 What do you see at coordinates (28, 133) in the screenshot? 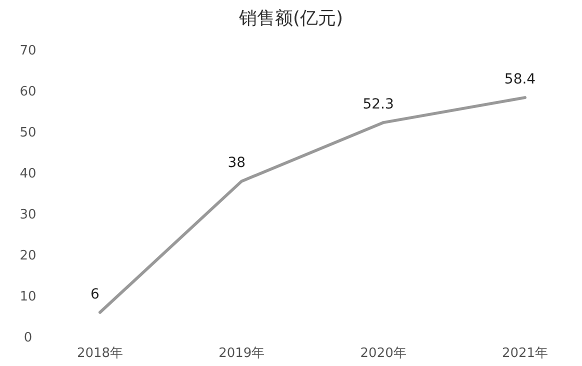
I see `y-tick-label: 50` at bounding box center [28, 133].